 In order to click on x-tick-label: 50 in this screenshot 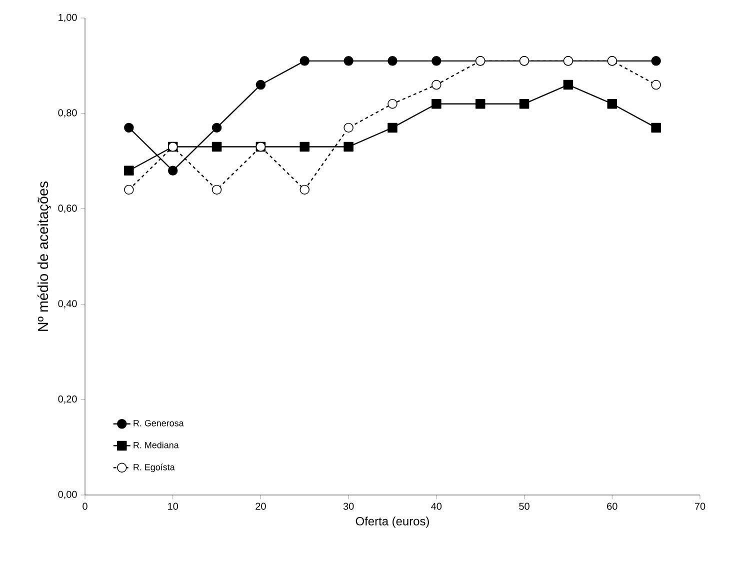, I will do `click(524, 506)`.